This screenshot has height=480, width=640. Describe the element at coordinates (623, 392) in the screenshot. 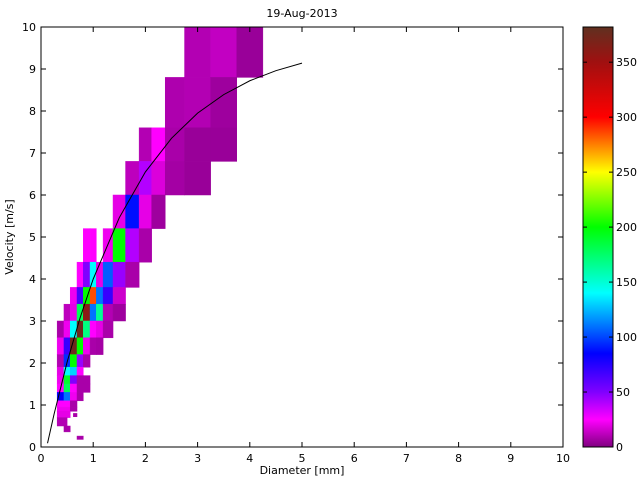

I see `colorbar-tick-label: 50` at that location.